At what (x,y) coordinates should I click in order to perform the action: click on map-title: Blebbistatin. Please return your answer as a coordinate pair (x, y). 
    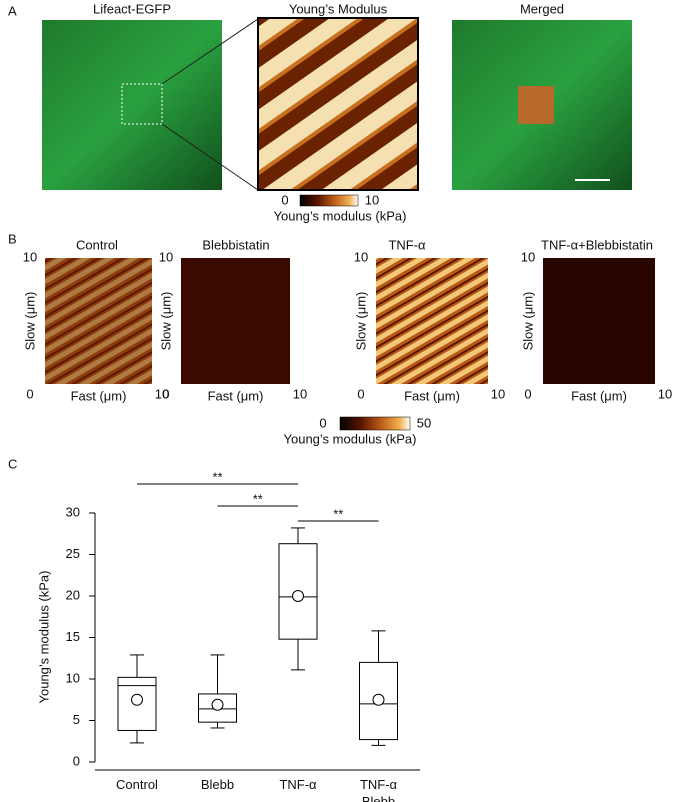
    Looking at the image, I should click on (235, 244).